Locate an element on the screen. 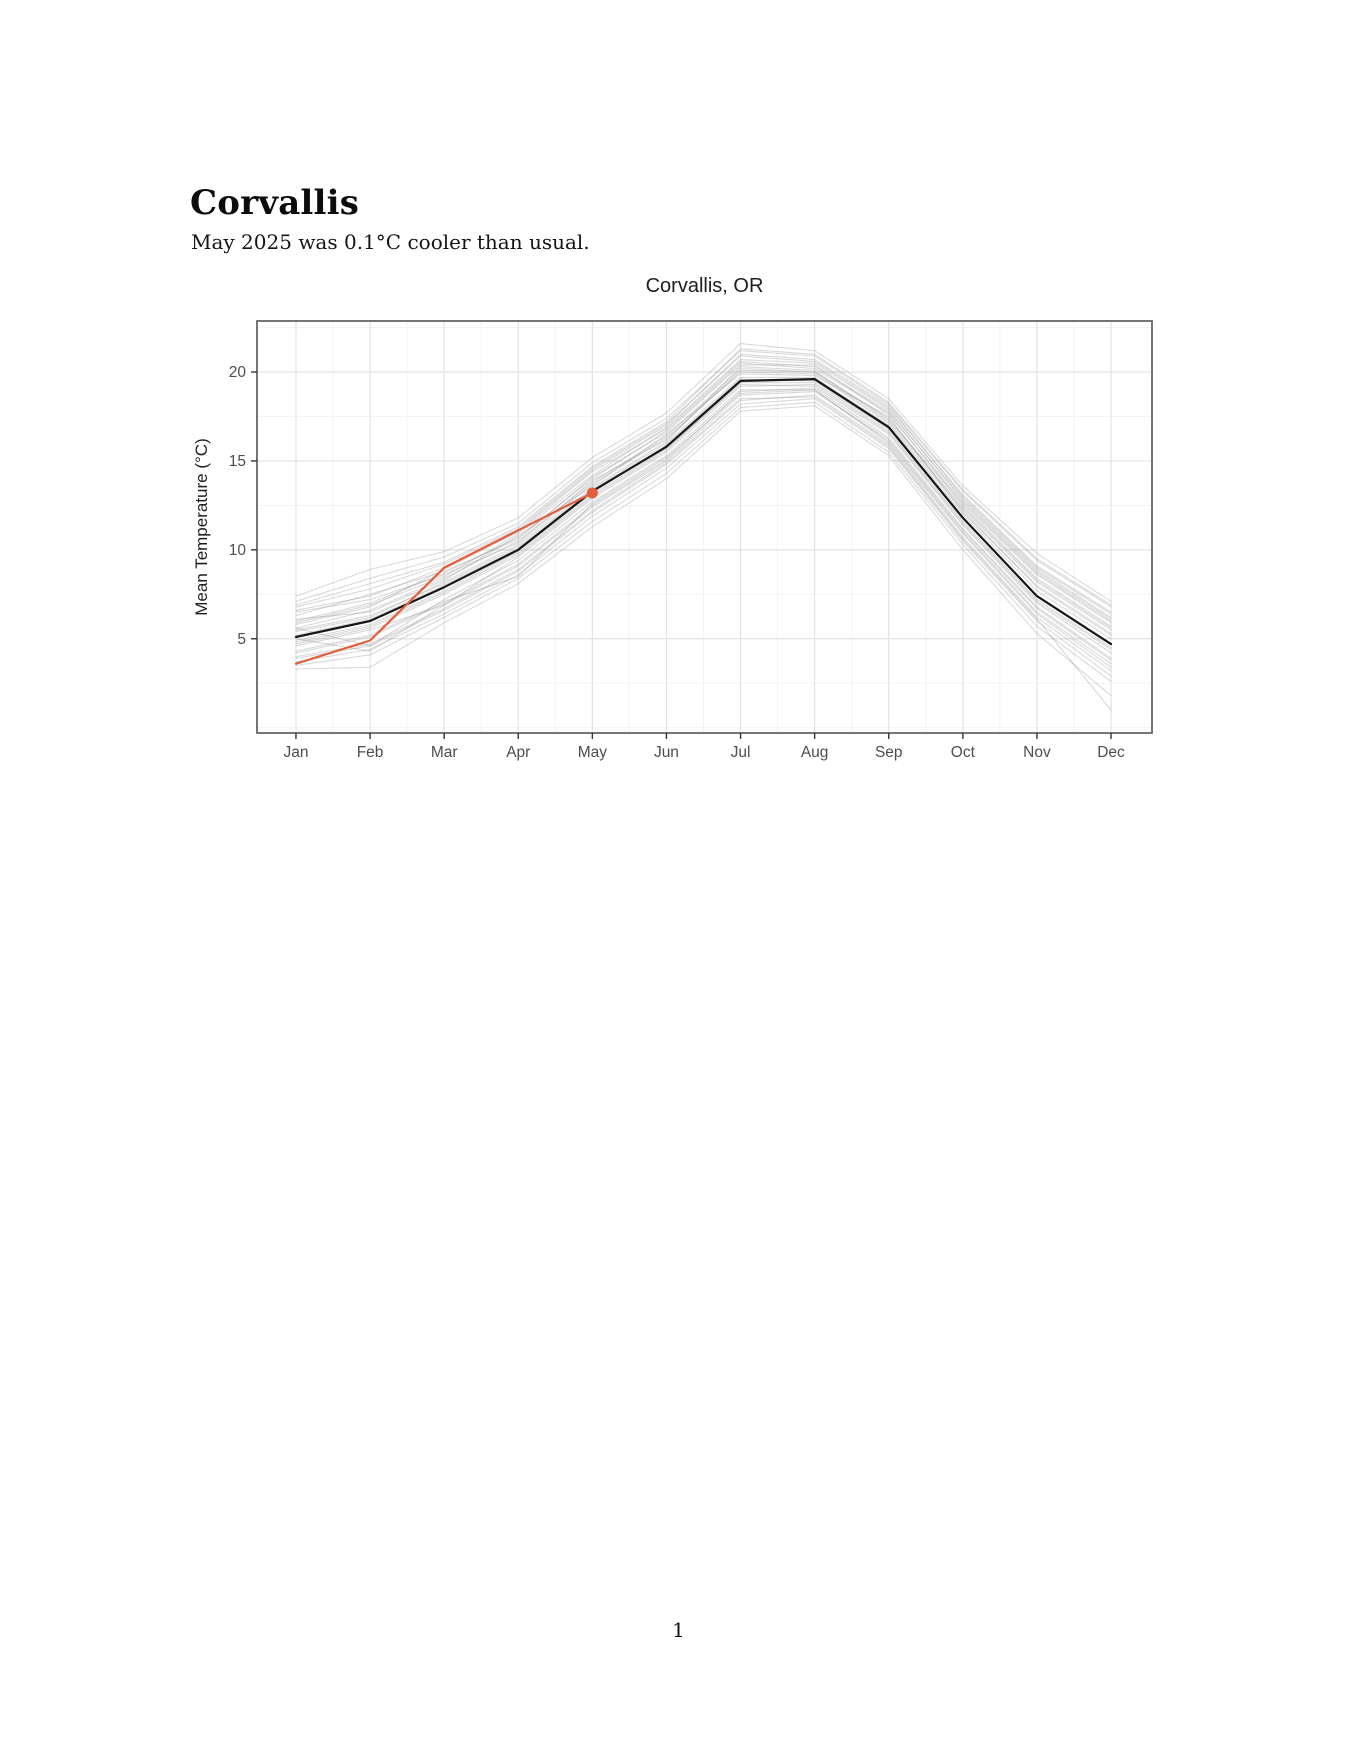  x-tick-label: Jan is located at coordinates (295, 752).